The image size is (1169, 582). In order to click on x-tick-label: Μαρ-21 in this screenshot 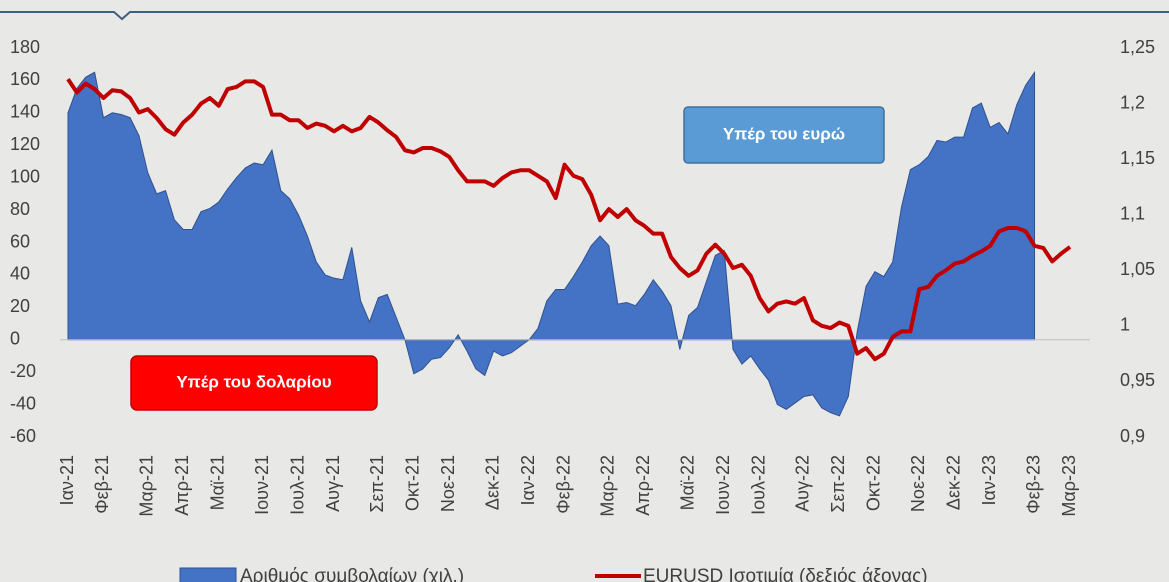, I will do `click(147, 486)`.